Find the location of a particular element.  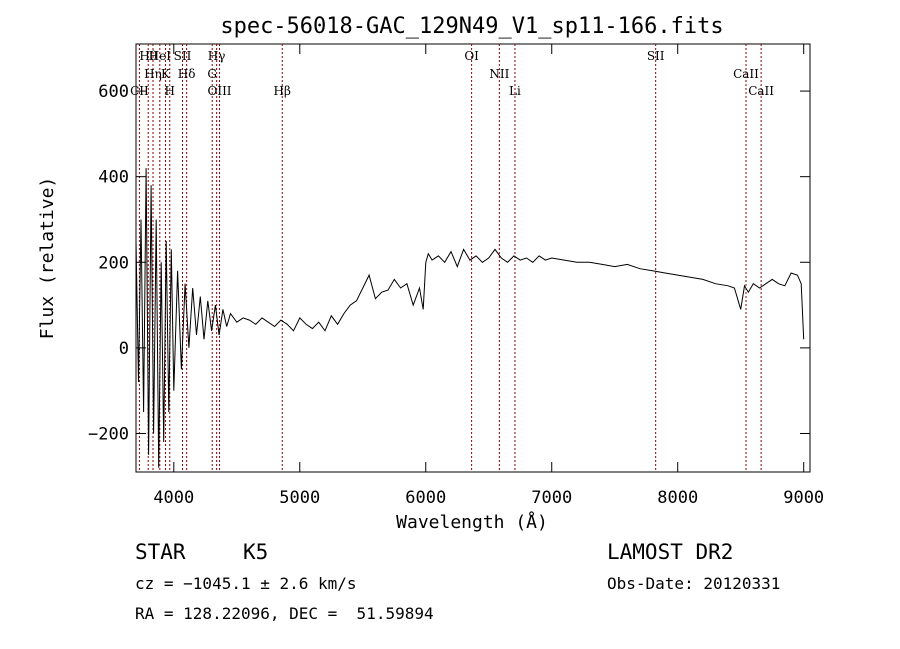

x-tick-label: 6000 is located at coordinates (425, 498).